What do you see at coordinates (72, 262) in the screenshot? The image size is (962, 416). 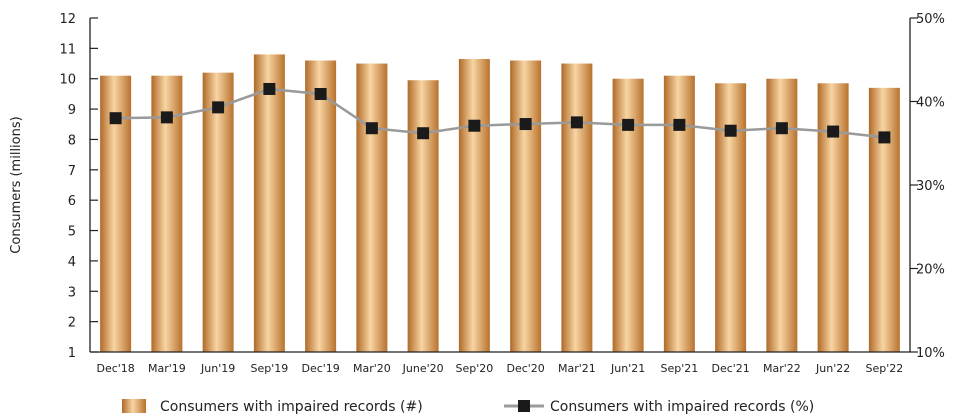 I see `left-tick-label-3: 4` at bounding box center [72, 262].